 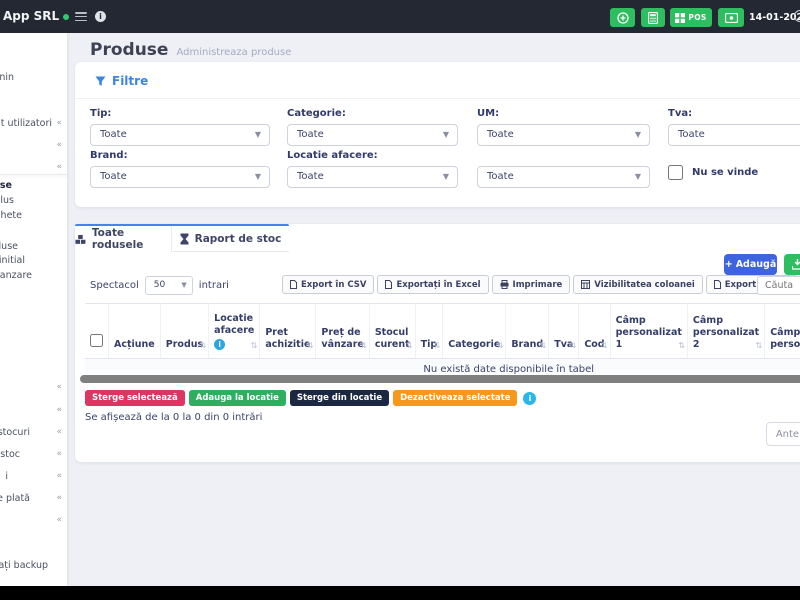 I want to click on tab-toate-produsele: Toate rodusele, so click(x=123, y=239).